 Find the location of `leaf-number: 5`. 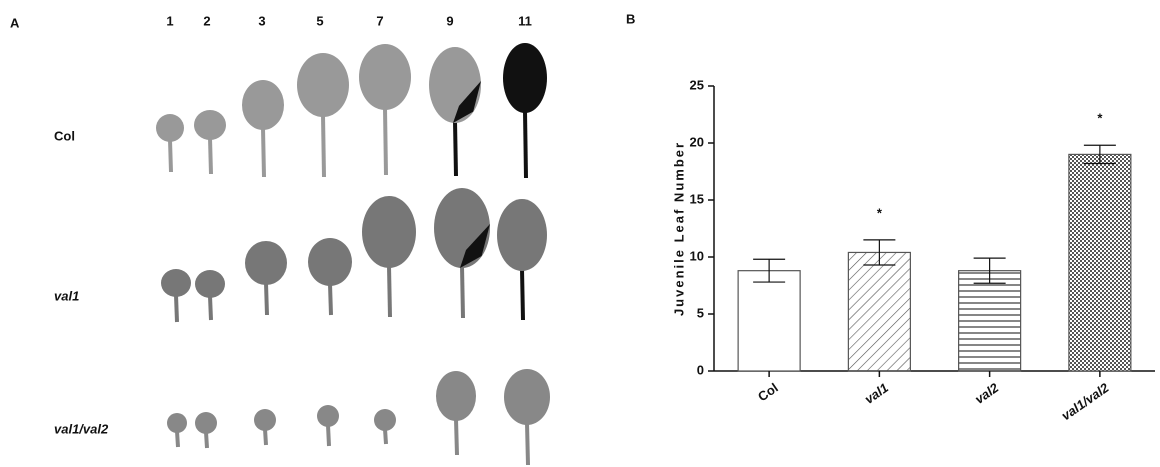

leaf-number: 5 is located at coordinates (319, 20).